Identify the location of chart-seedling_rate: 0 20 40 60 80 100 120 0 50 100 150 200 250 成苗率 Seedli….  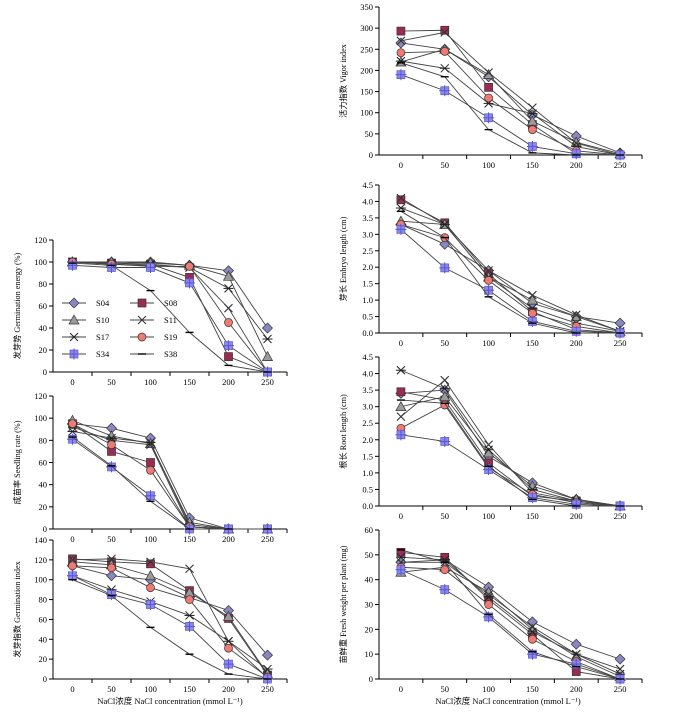
(150, 467).